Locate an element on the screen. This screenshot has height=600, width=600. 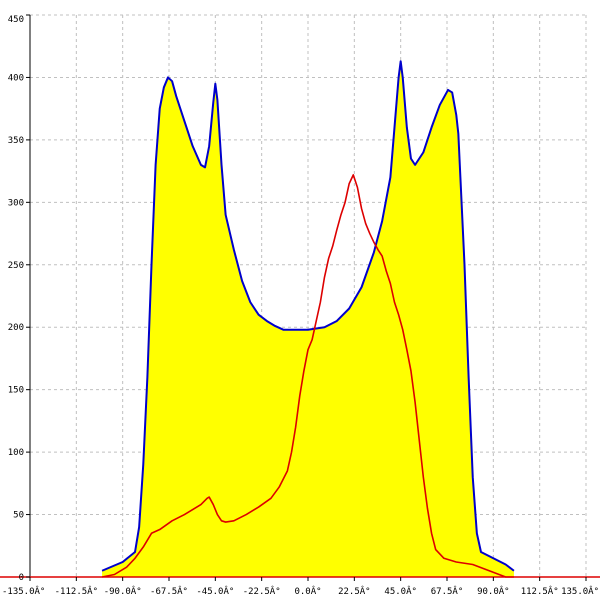
y-tick-label-9: 450 is located at coordinates (16, 20).